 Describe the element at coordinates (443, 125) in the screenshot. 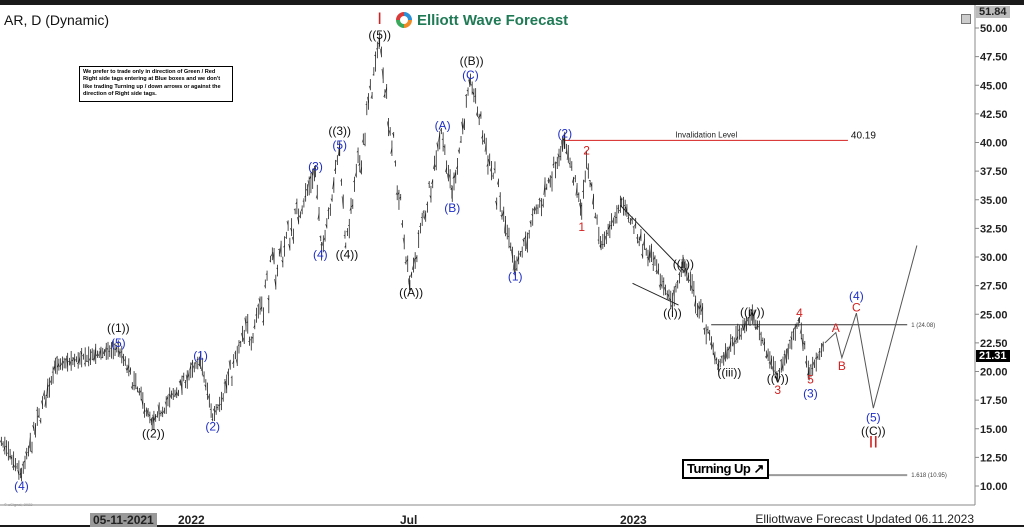

I see `wave-label: (A)` at that location.